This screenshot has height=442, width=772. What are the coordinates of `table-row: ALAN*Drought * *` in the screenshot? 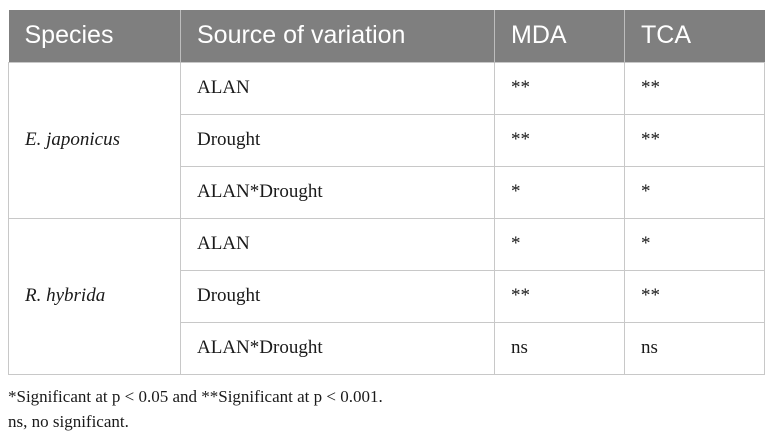 It's located at (387, 192).